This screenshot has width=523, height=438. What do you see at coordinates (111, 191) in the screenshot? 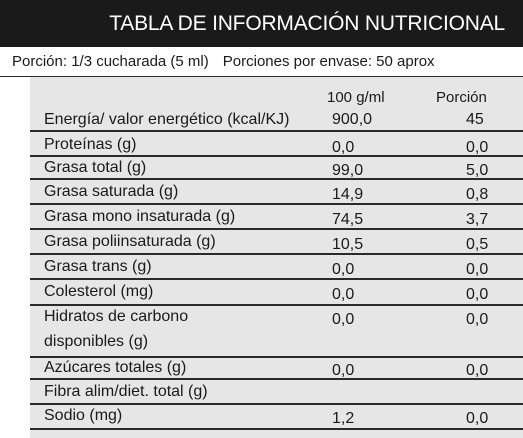
I see `nutrient-label: Grasa saturada (g)` at bounding box center [111, 191].